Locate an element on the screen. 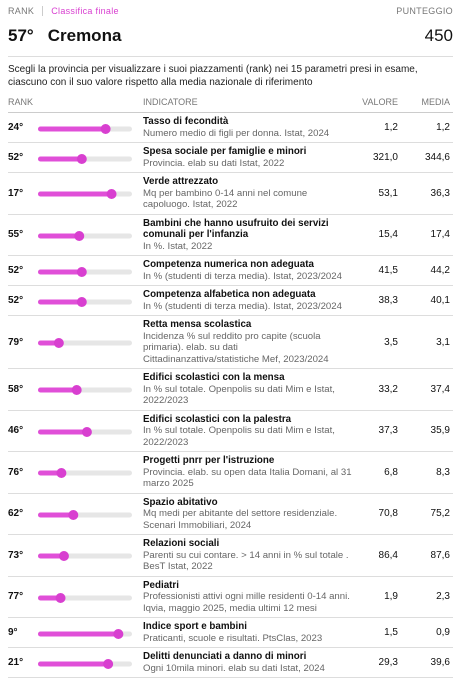 The height and width of the screenshot is (680, 461). rank: 9° is located at coordinates (13, 632).